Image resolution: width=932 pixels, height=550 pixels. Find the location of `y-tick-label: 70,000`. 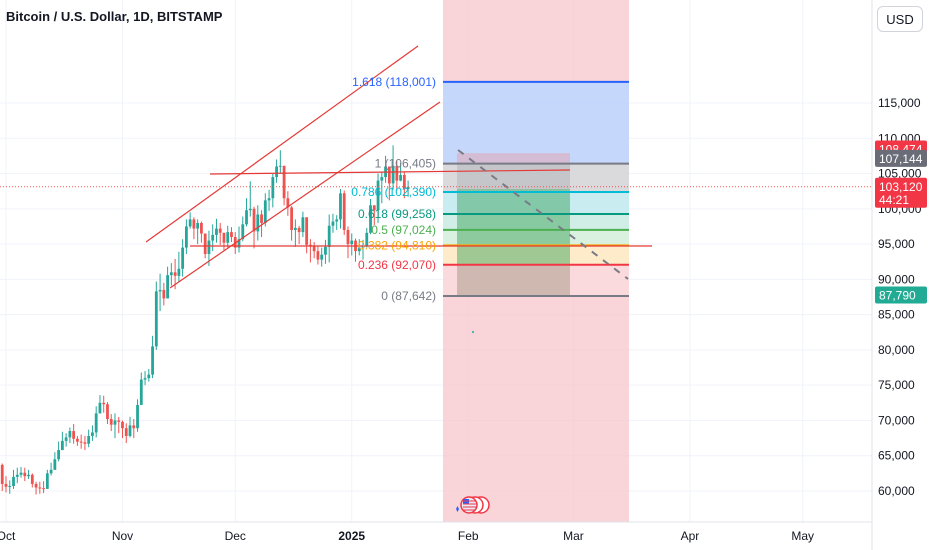

y-tick-label: 70,000 is located at coordinates (896, 420).